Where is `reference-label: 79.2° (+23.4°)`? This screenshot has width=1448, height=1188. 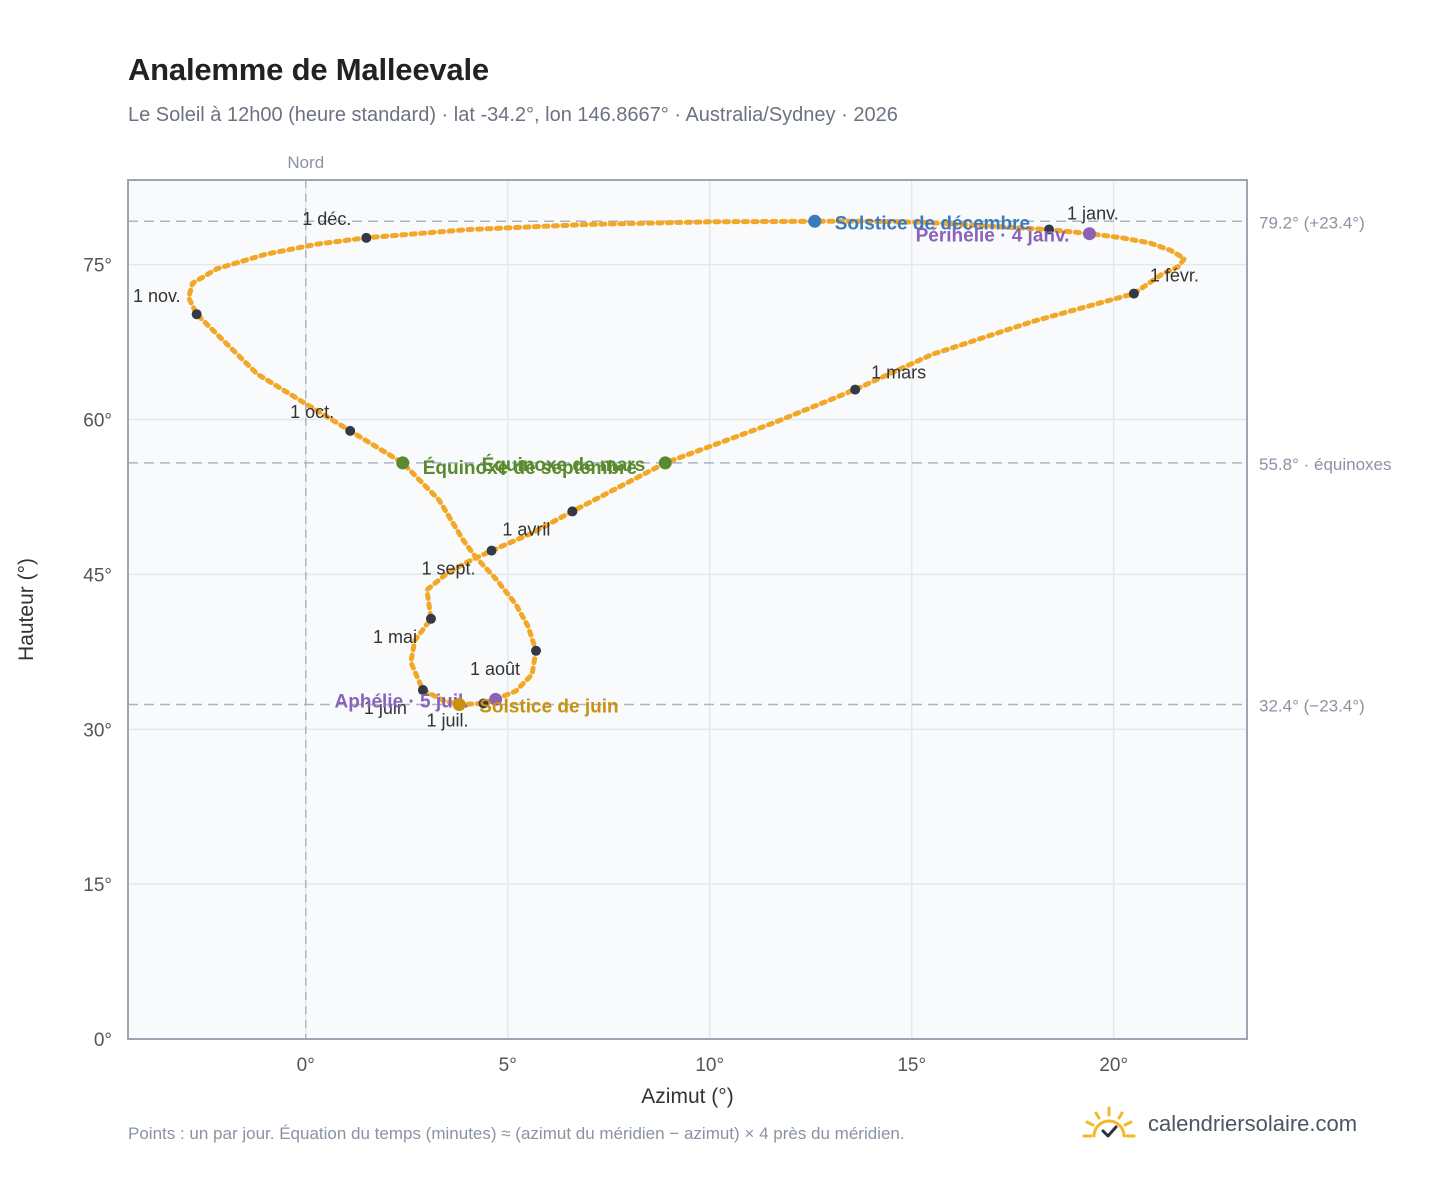 reference-label: 79.2° (+23.4°) is located at coordinates (1312, 222).